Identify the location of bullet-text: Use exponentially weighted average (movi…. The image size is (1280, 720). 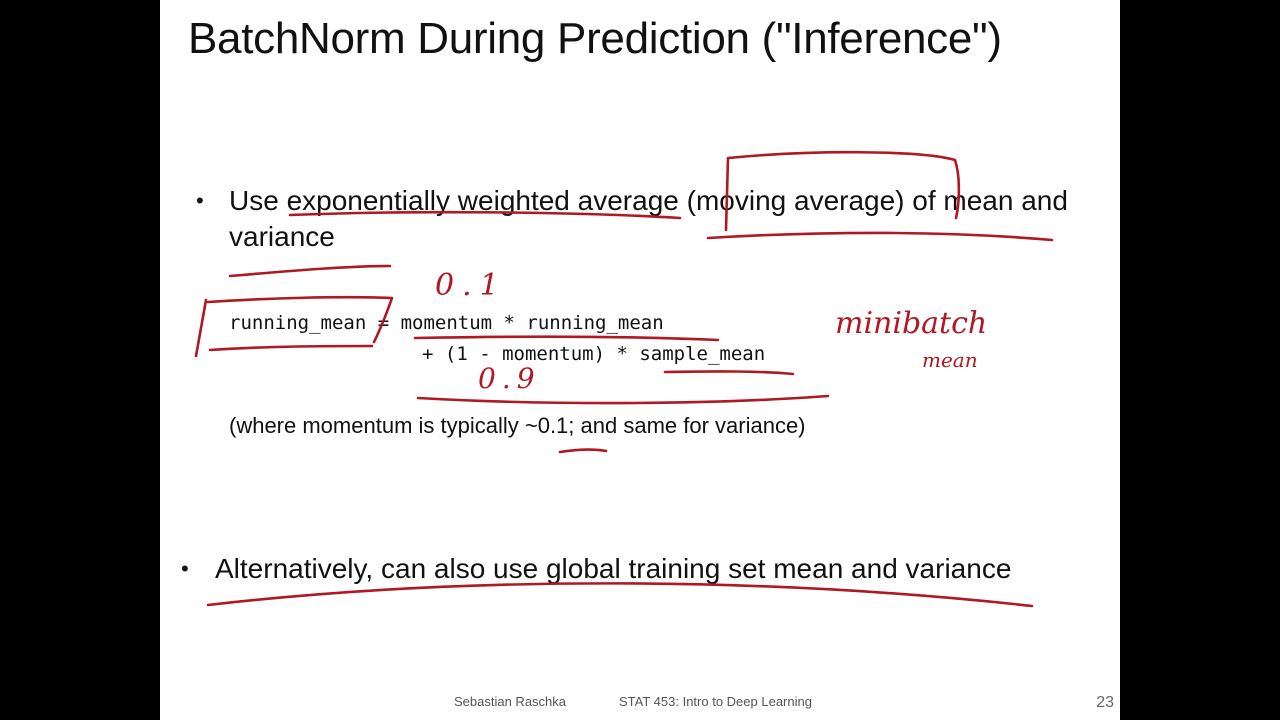
(648, 218).